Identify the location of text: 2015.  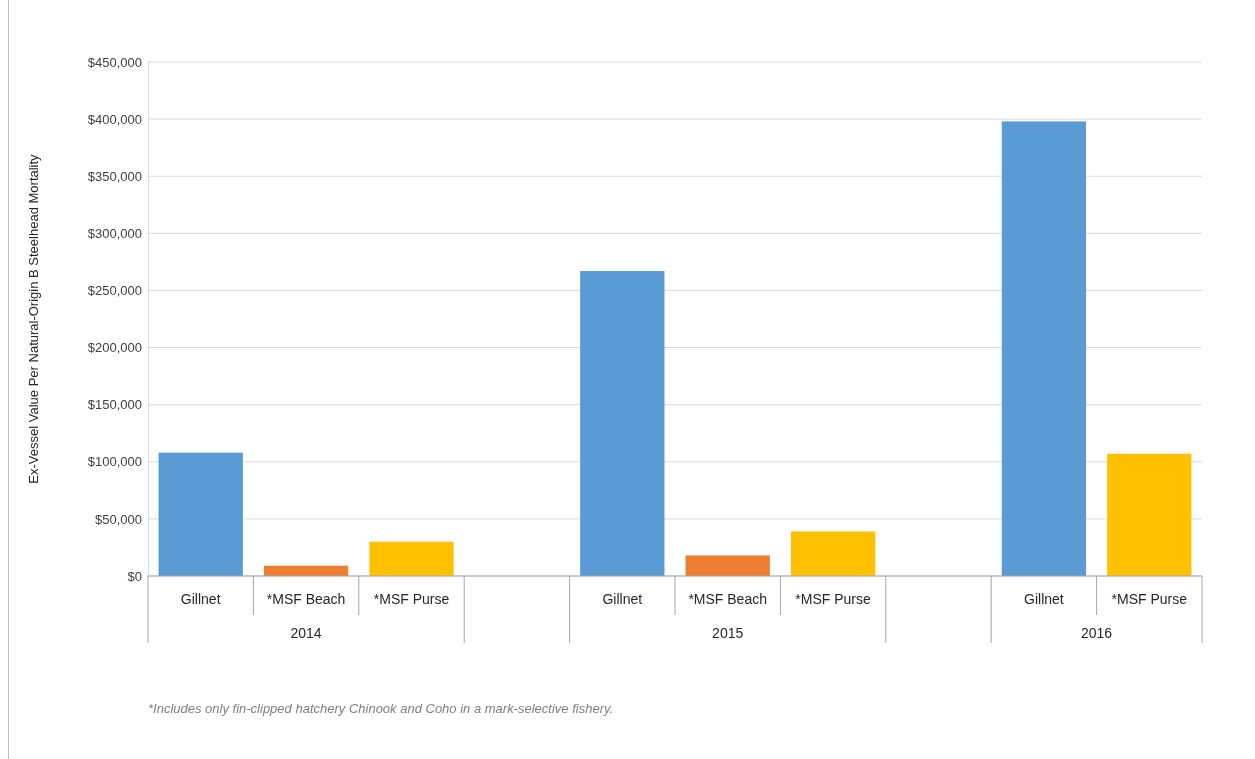
(728, 633).